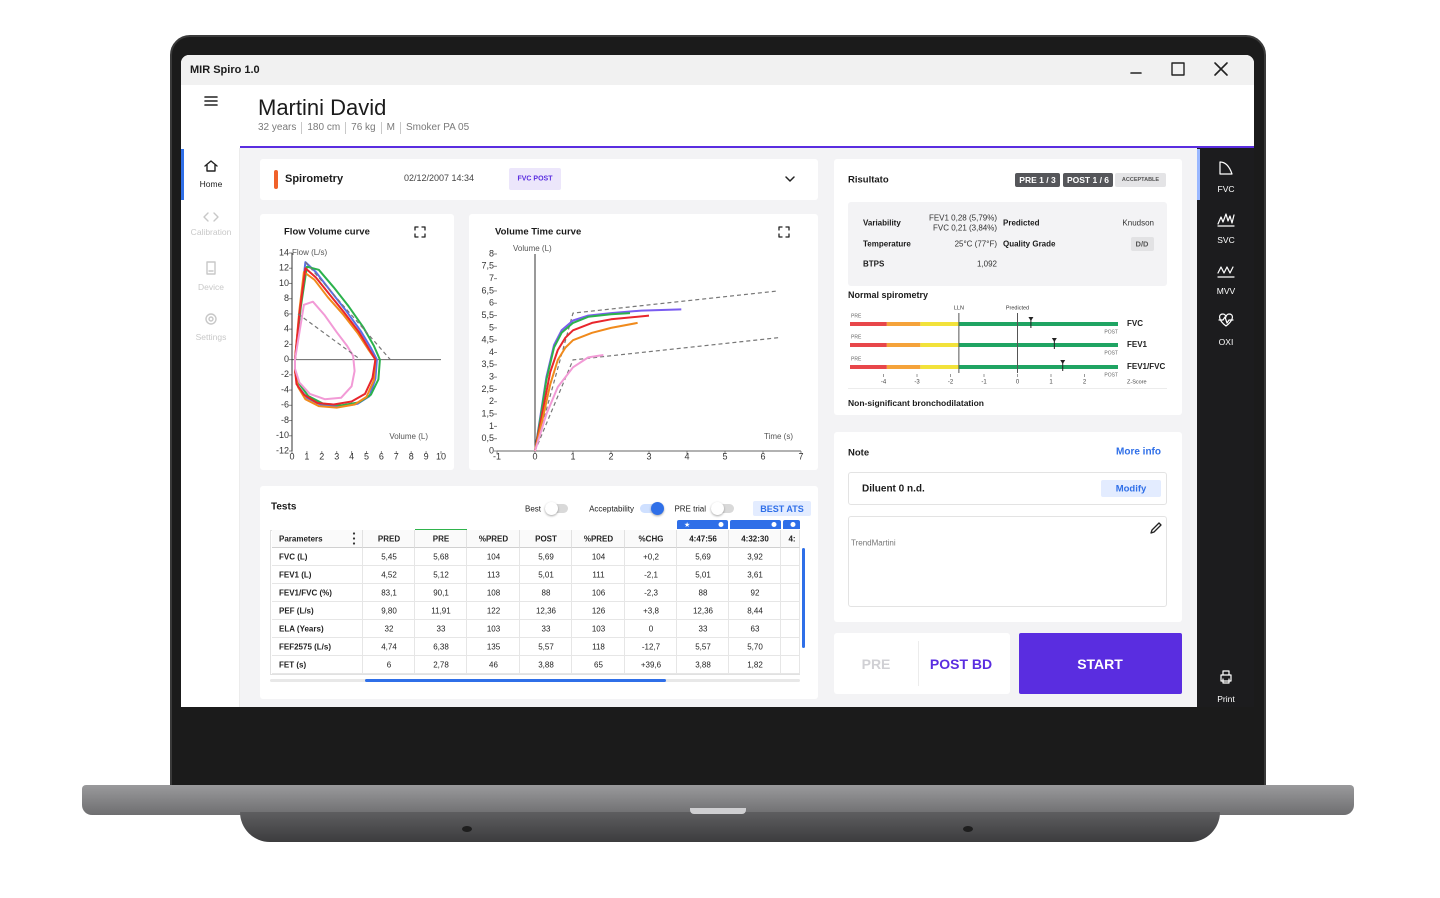 This screenshot has width=1440, height=898. Describe the element at coordinates (1140, 180) in the screenshot. I see `result-badge: ACCEPTABLE` at that location.